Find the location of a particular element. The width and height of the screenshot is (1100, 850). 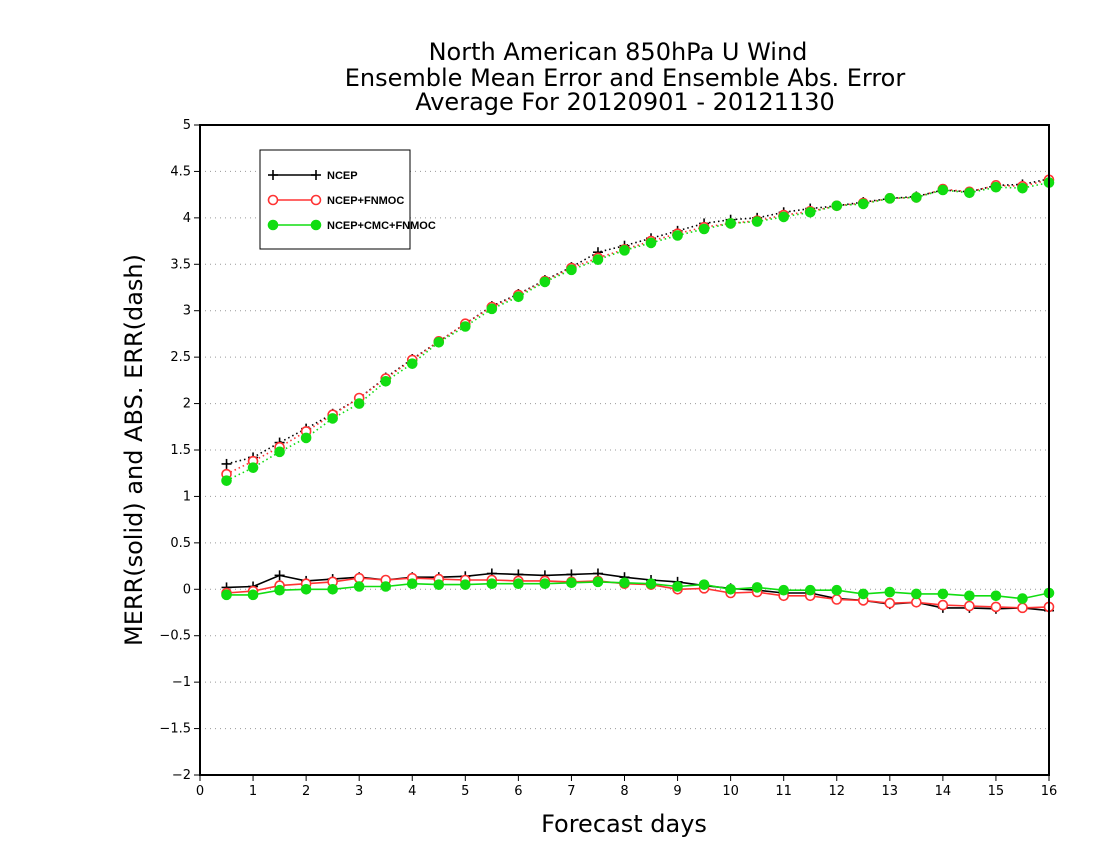

x-tick-label: 1 is located at coordinates (253, 791).